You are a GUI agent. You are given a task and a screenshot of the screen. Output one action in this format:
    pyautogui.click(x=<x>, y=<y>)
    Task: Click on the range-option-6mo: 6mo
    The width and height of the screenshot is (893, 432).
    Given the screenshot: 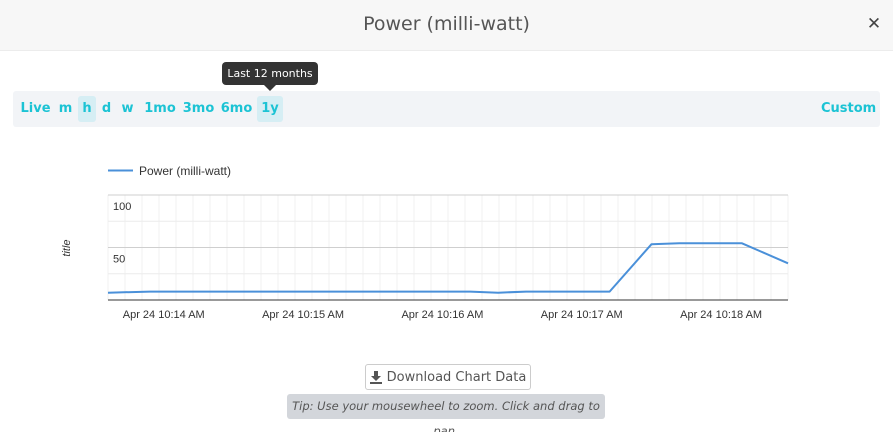 What is the action you would take?
    pyautogui.click(x=236, y=108)
    